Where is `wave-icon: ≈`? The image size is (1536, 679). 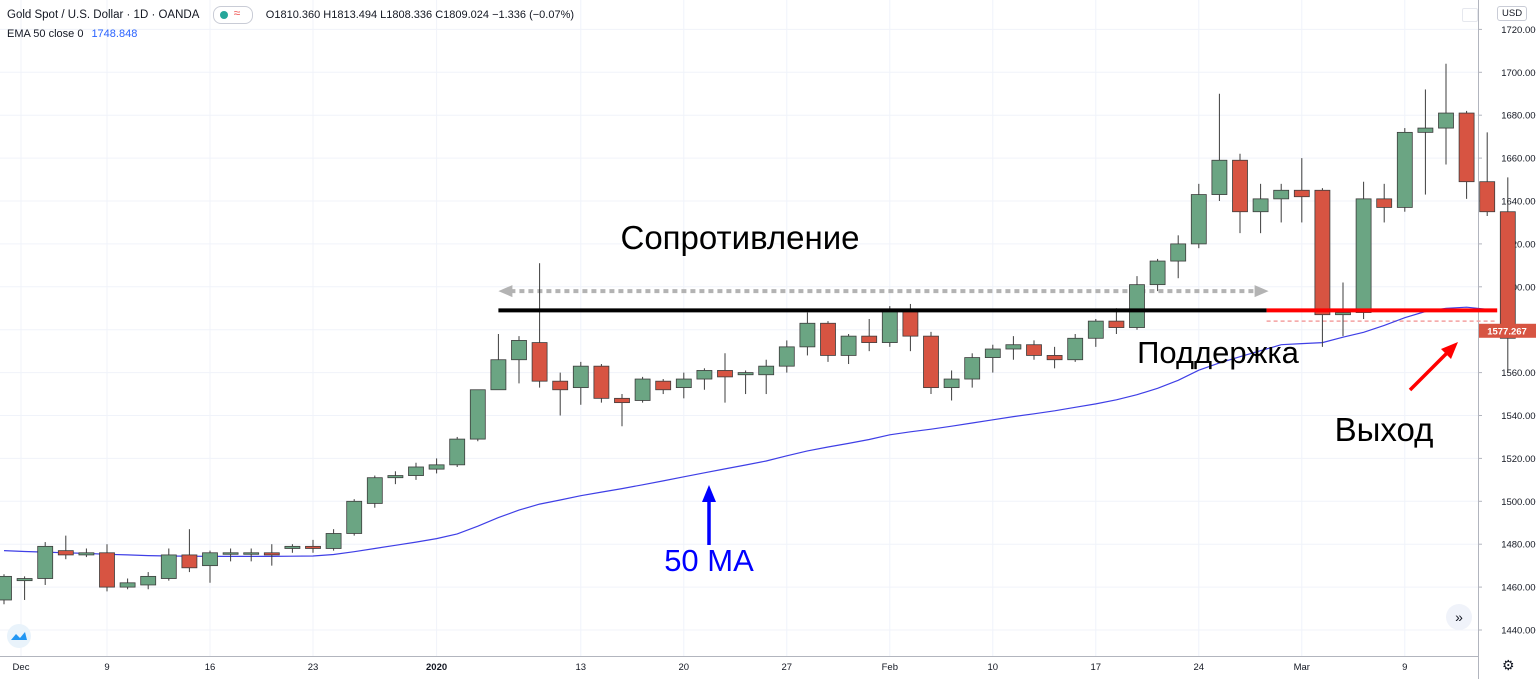 wave-icon: ≈ is located at coordinates (237, 13).